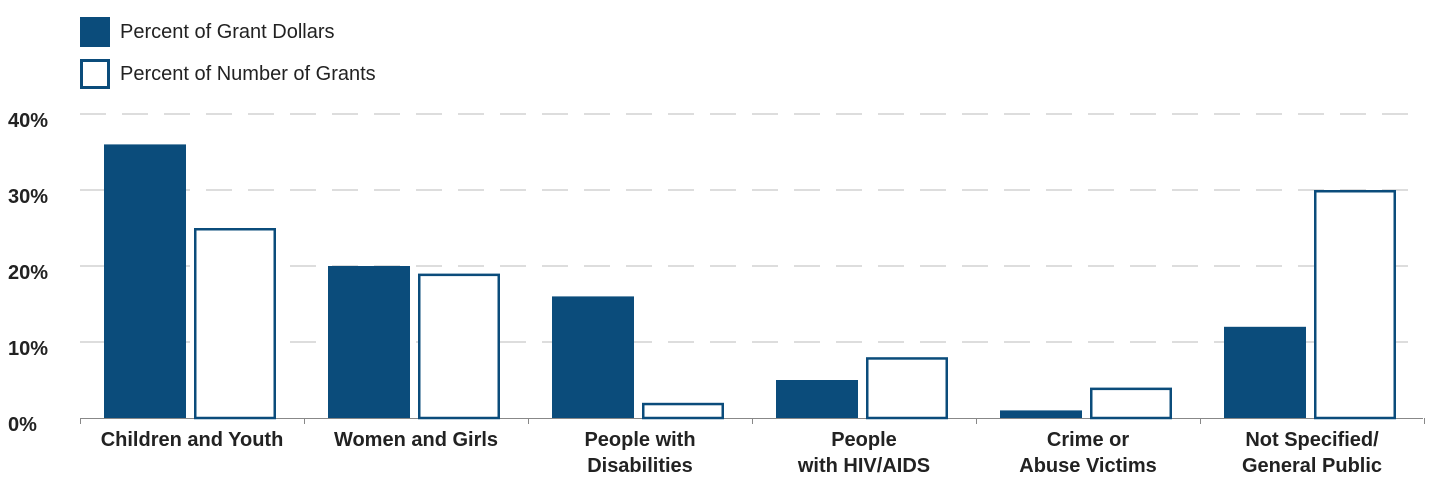  What do you see at coordinates (1087, 453) in the screenshot?
I see `x-category-label: Crime or Abuse Victims` at bounding box center [1087, 453].